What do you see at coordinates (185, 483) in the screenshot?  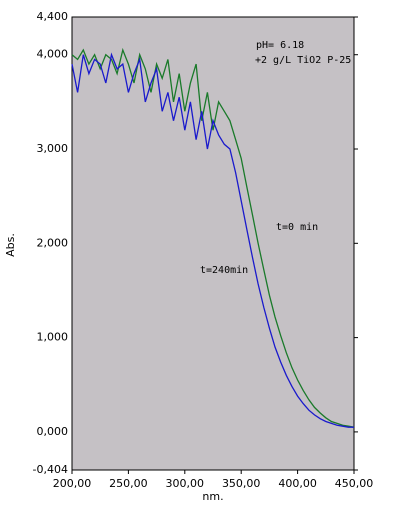 I see `x-tick-label: 300,00` at bounding box center [185, 483].